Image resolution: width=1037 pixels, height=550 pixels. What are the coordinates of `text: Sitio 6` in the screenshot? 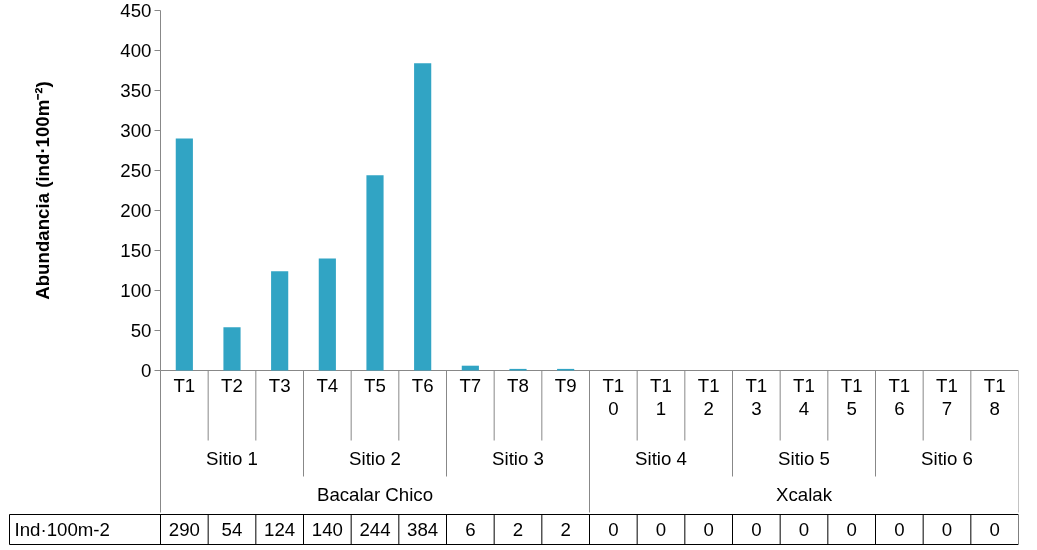 It's located at (947, 458).